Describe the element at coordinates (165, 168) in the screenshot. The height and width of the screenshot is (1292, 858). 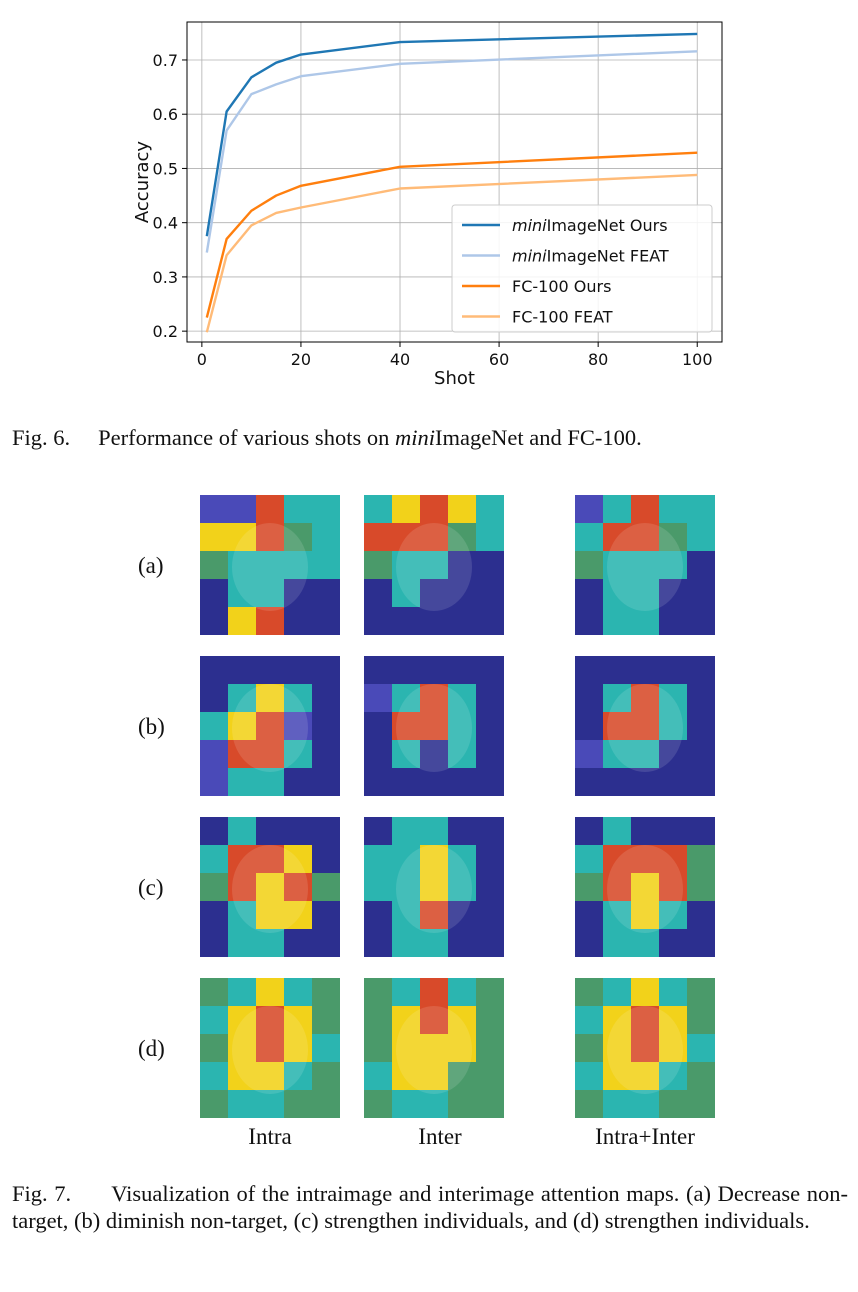
I see `y-tick-label: 0.5` at that location.